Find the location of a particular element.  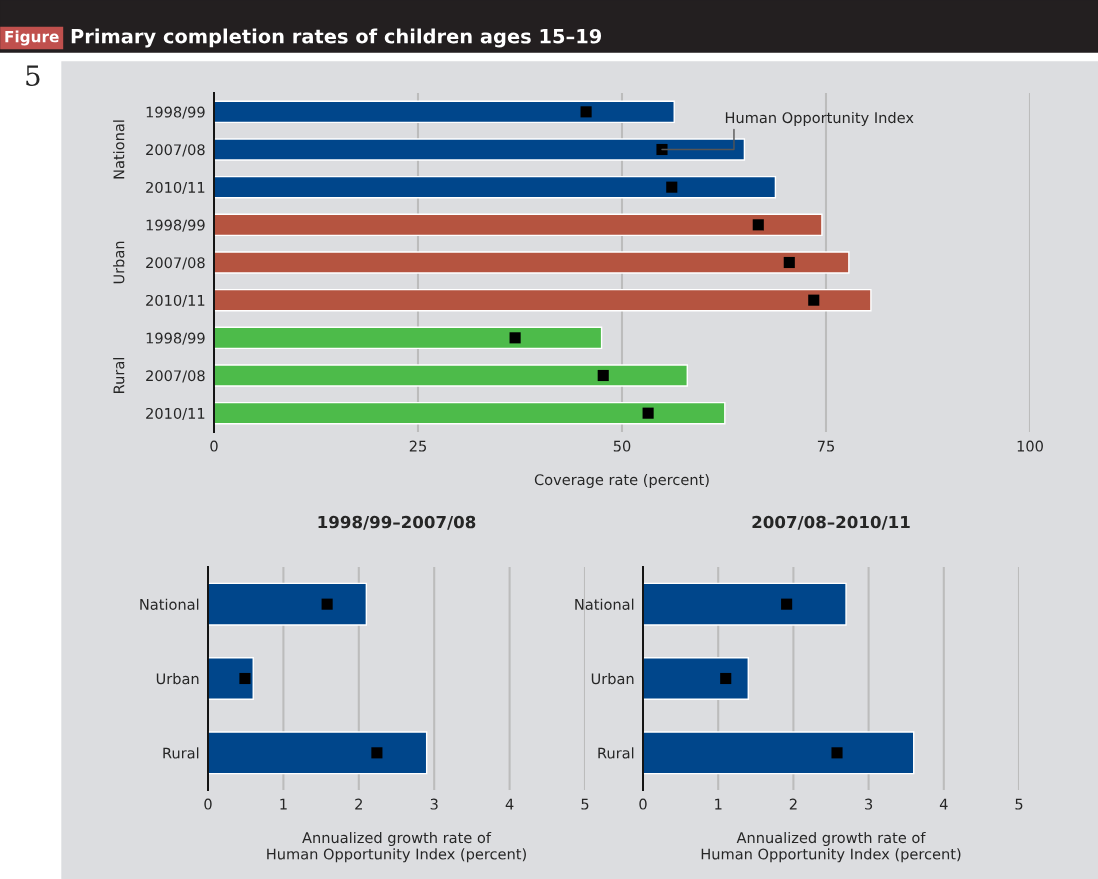

text: Urban is located at coordinates (119, 262).